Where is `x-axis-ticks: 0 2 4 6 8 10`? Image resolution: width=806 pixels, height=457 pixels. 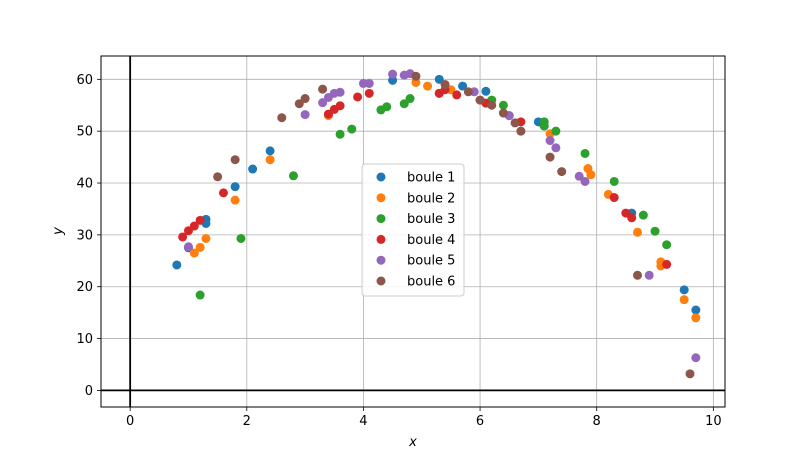 x-axis-ticks: 0 2 4 6 8 10 is located at coordinates (424, 418).